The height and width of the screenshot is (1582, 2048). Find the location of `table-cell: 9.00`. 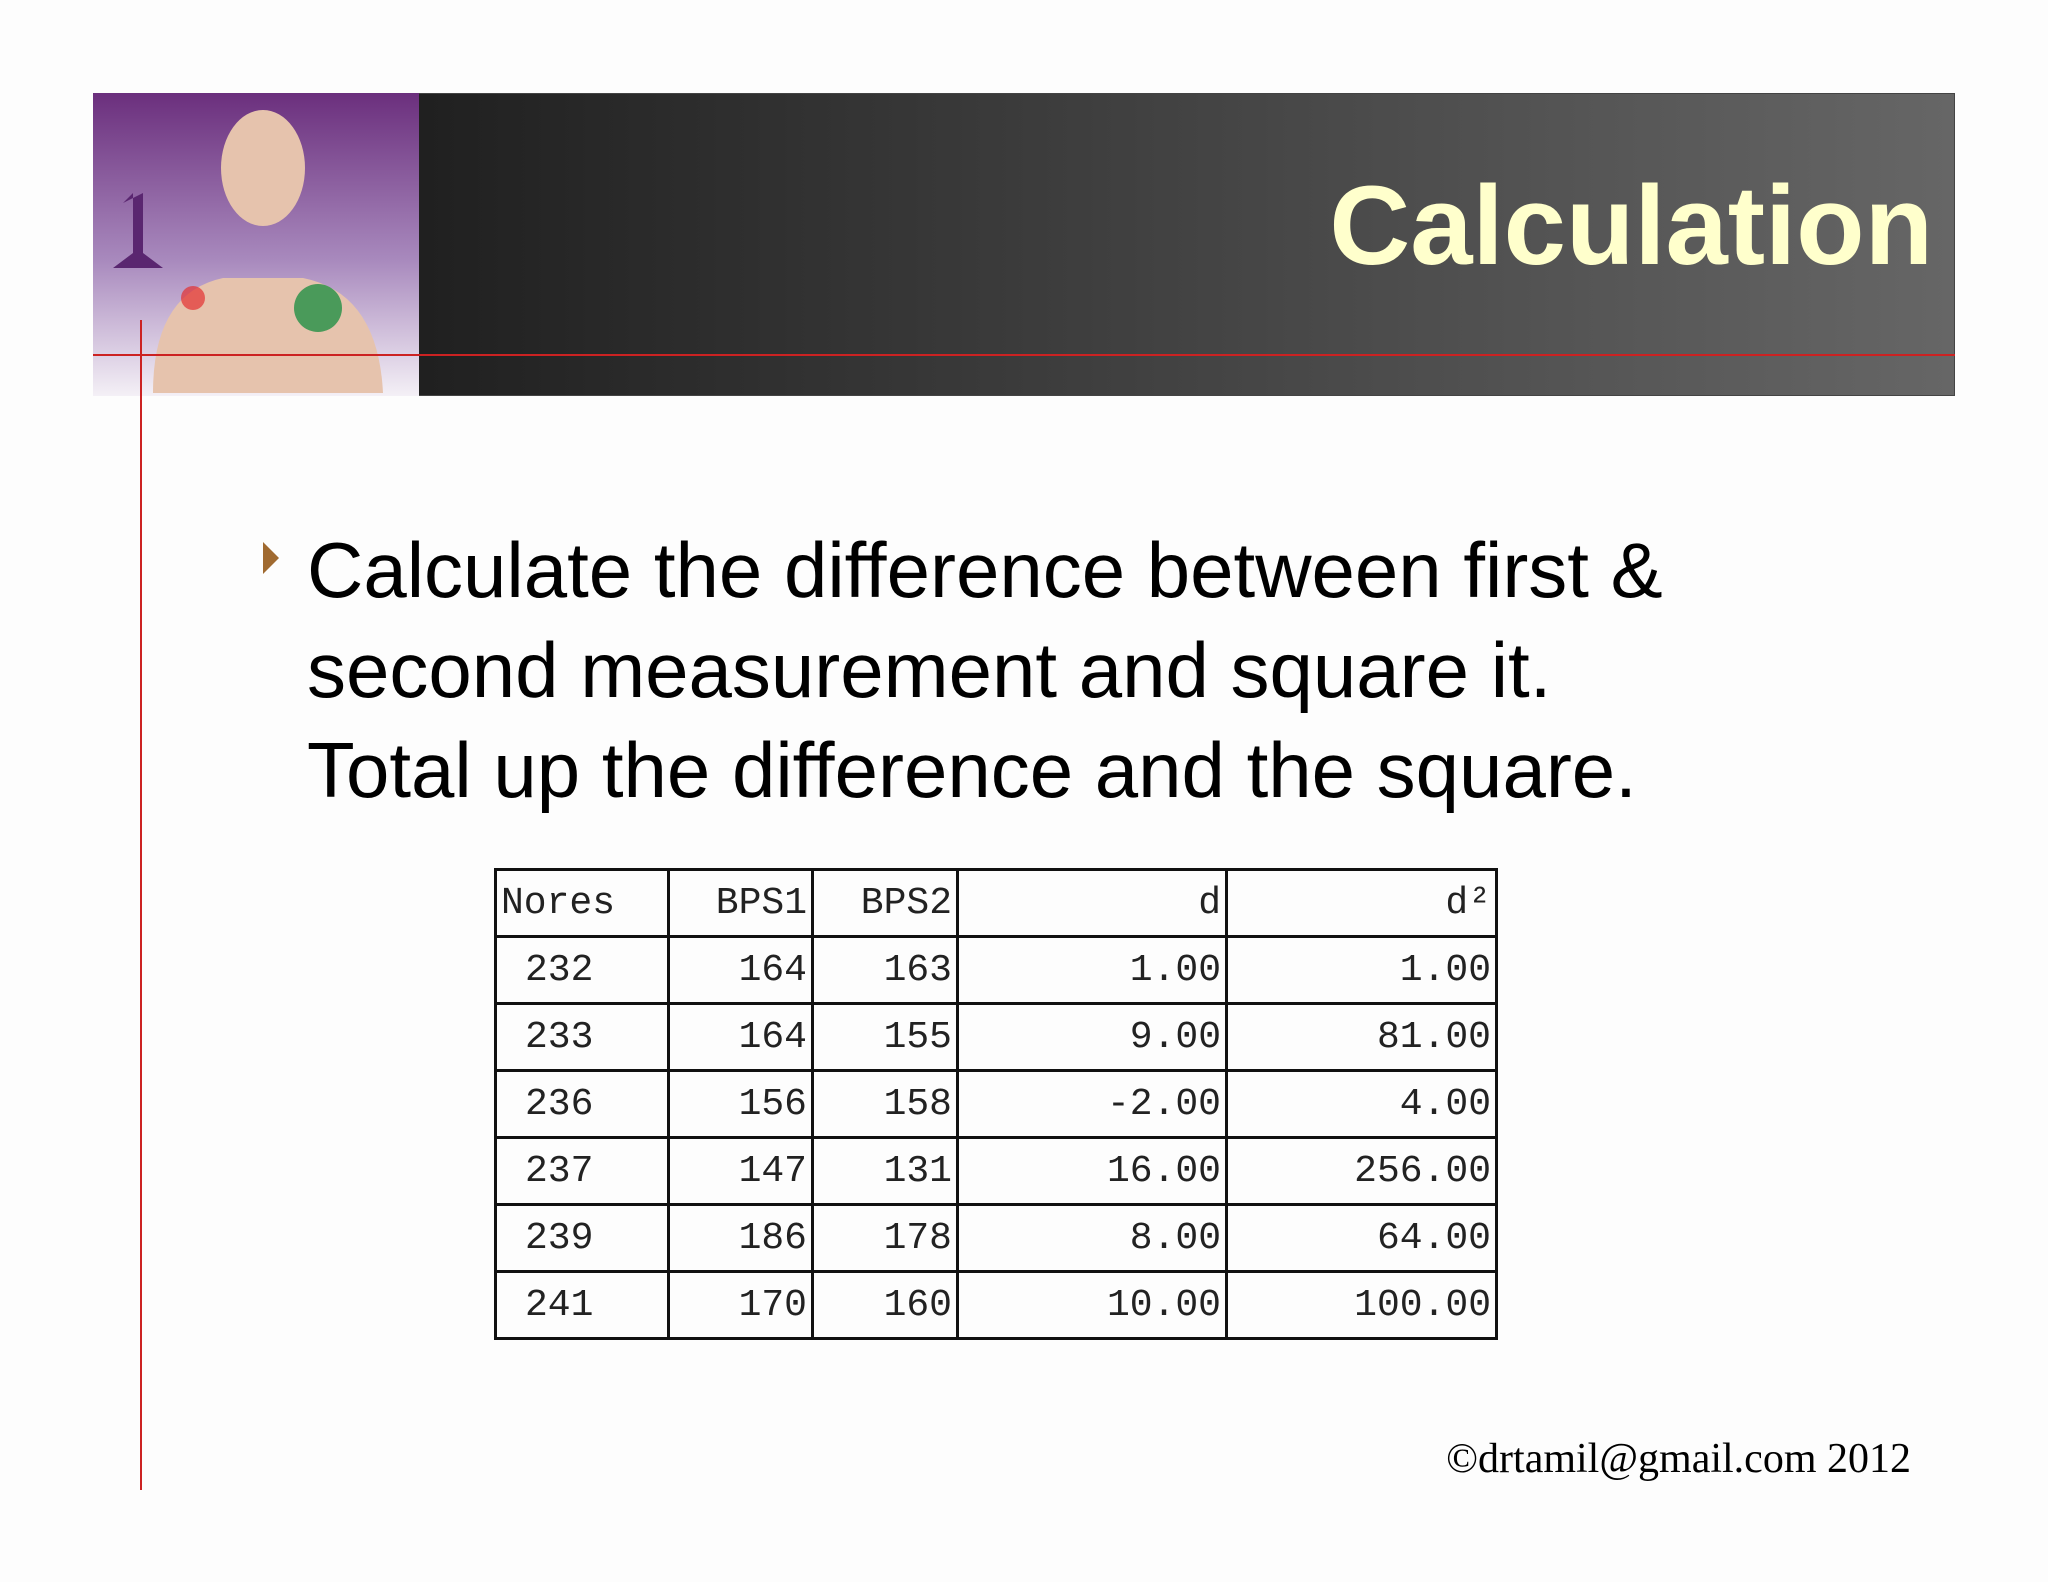

table-cell: 9.00 is located at coordinates (1092, 1037).